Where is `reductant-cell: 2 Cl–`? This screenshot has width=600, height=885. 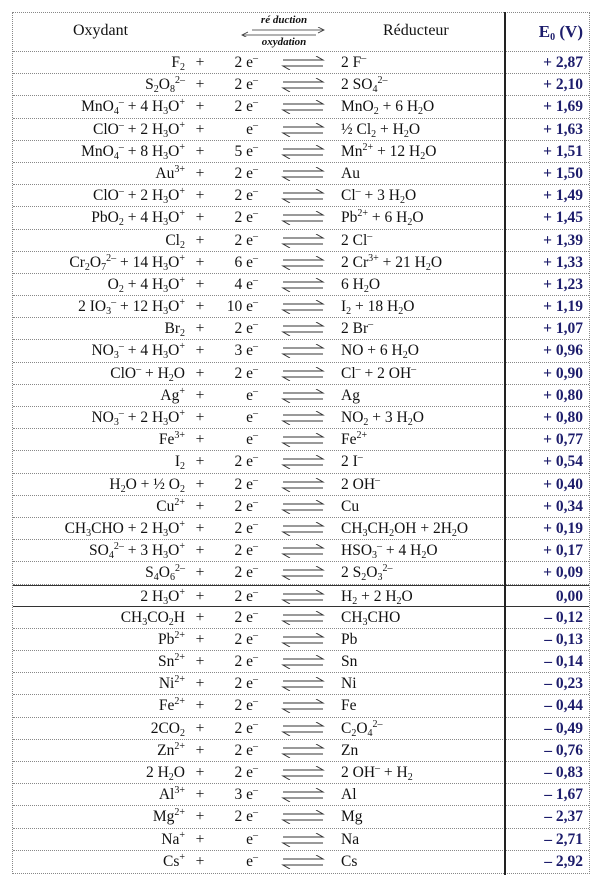 reductant-cell: 2 Cl– is located at coordinates (357, 239).